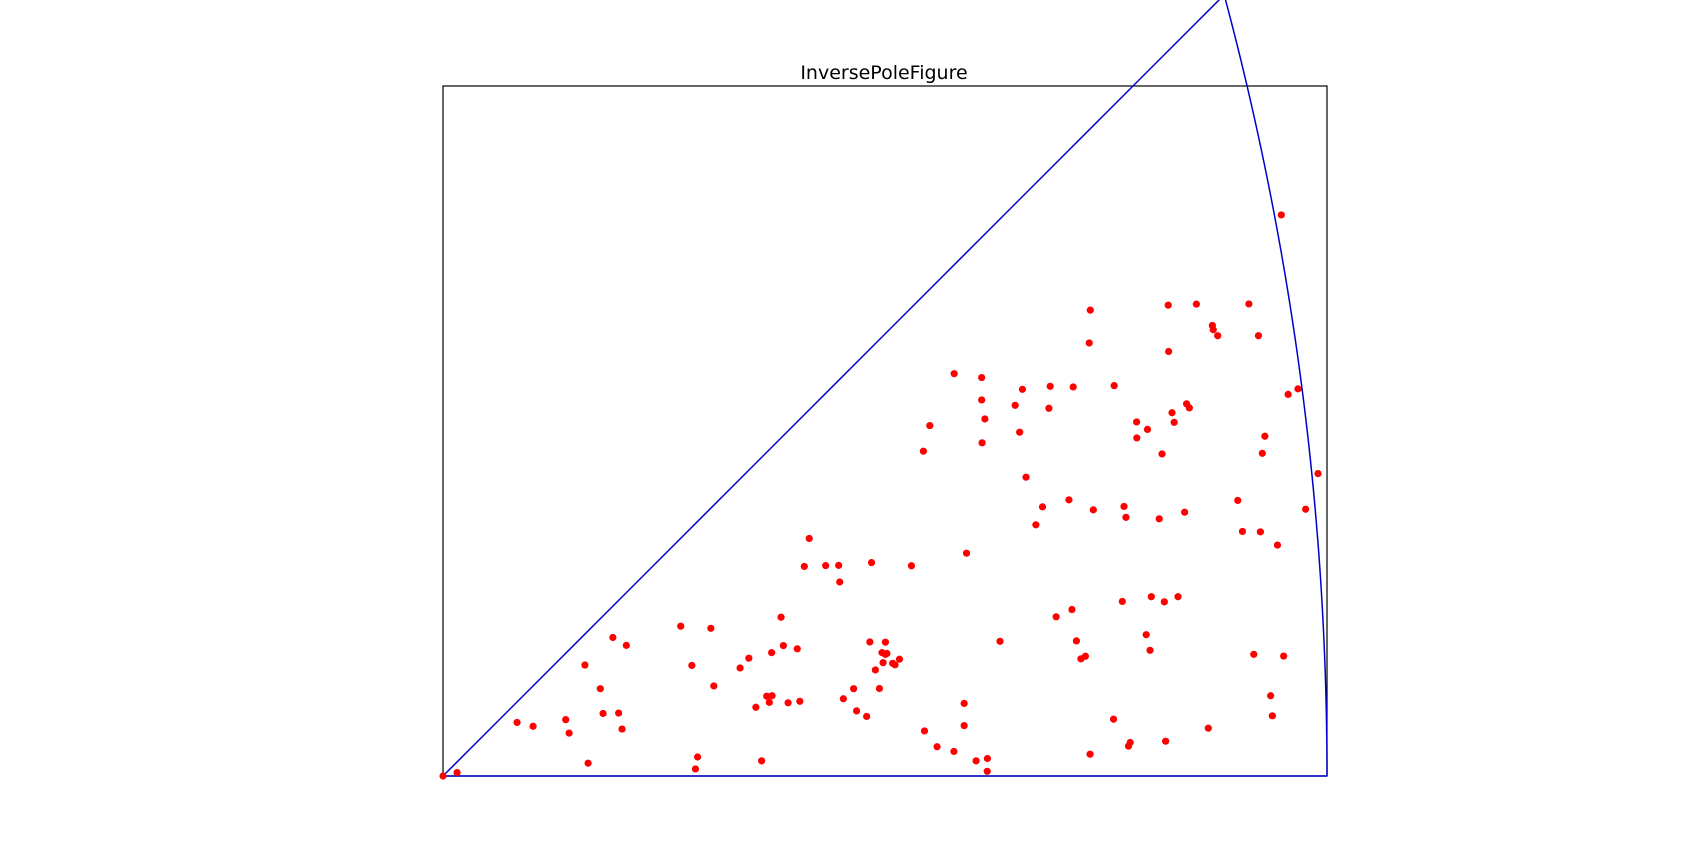 This screenshot has height=852, width=1707. Describe the element at coordinates (1276, 388) in the screenshot. I see `boundary-111-101-arc` at that location.